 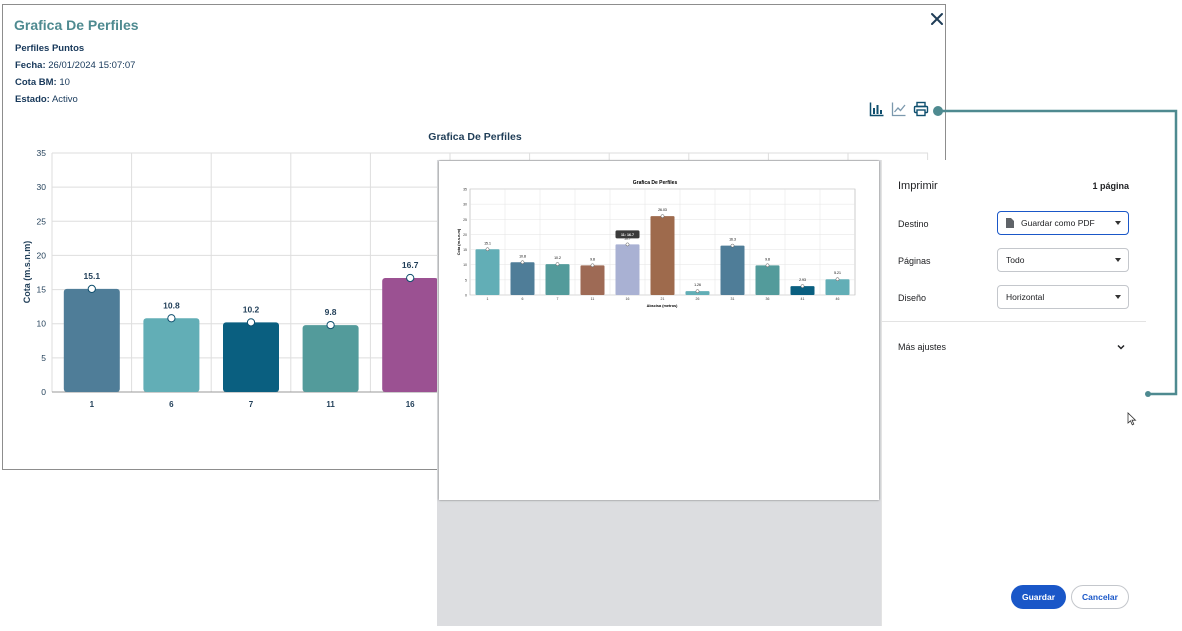 What do you see at coordinates (733, 299) in the screenshot?
I see `preview-x-tick-label: 31` at bounding box center [733, 299].